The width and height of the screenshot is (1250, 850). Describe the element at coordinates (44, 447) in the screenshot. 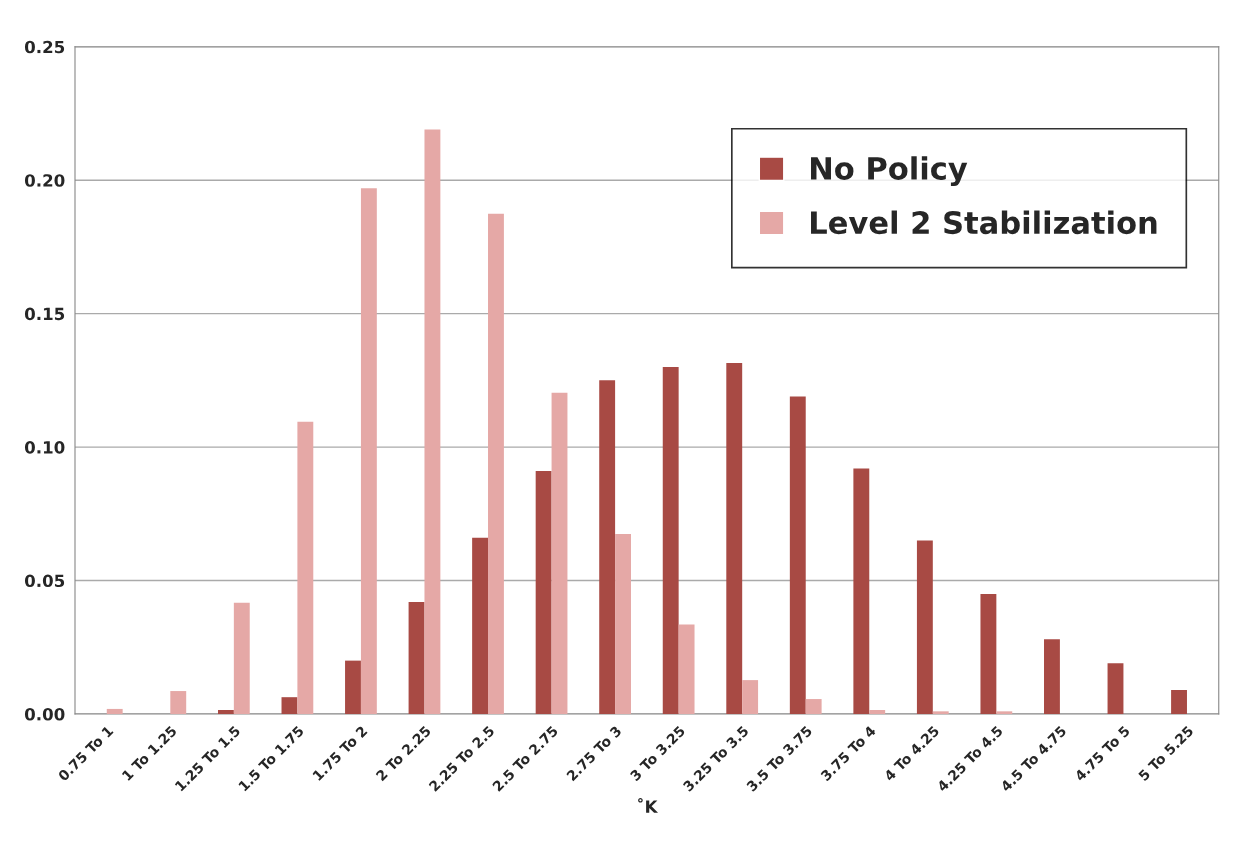

I see `y-tick-label: 0.10` at that location.